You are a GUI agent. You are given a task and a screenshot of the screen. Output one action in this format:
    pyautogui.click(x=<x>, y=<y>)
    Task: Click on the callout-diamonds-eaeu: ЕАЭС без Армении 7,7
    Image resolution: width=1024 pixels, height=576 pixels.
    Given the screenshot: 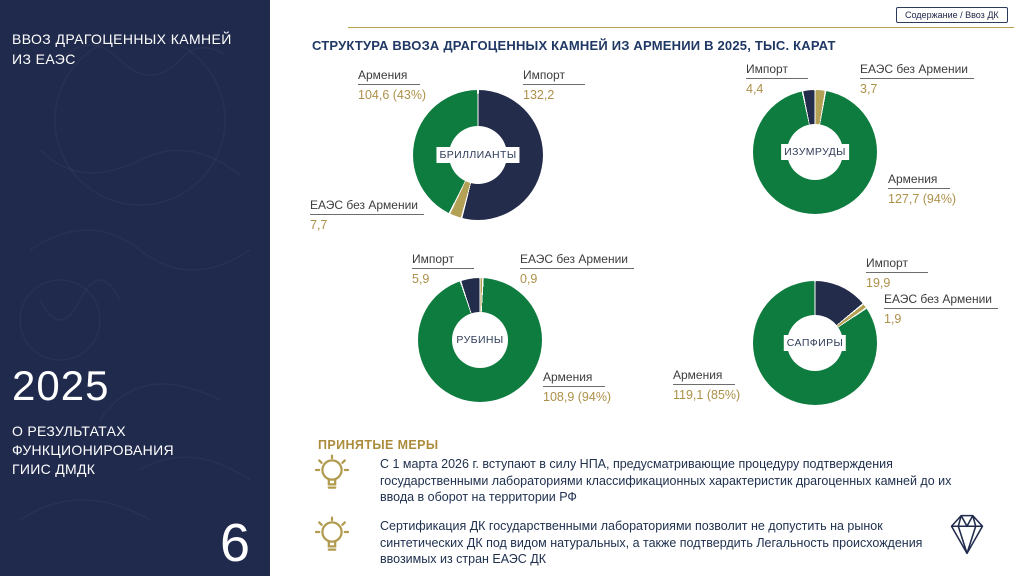 What is the action you would take?
    pyautogui.click(x=367, y=215)
    